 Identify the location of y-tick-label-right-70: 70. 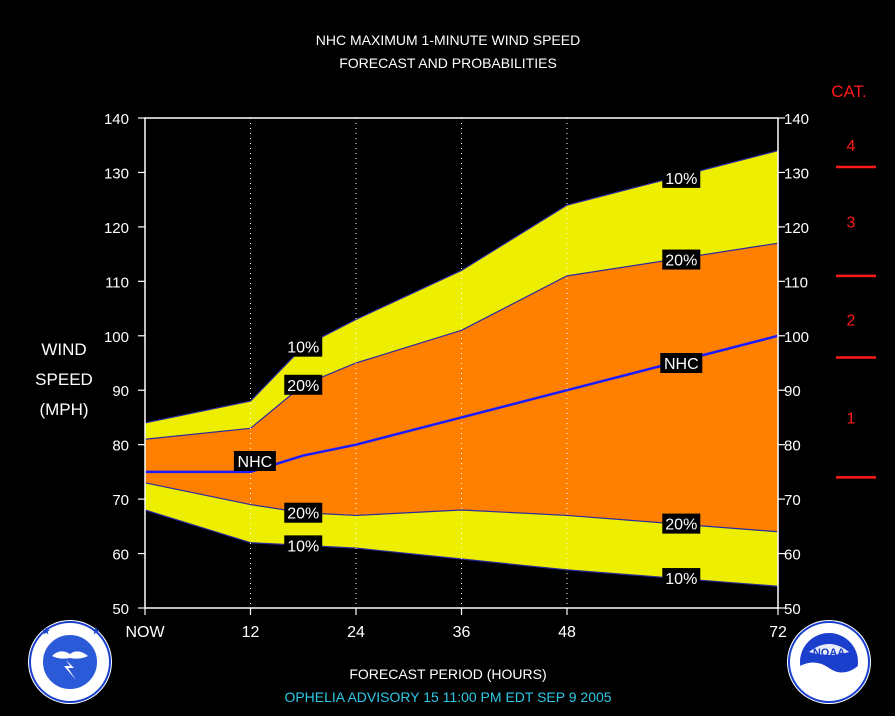
(792, 500).